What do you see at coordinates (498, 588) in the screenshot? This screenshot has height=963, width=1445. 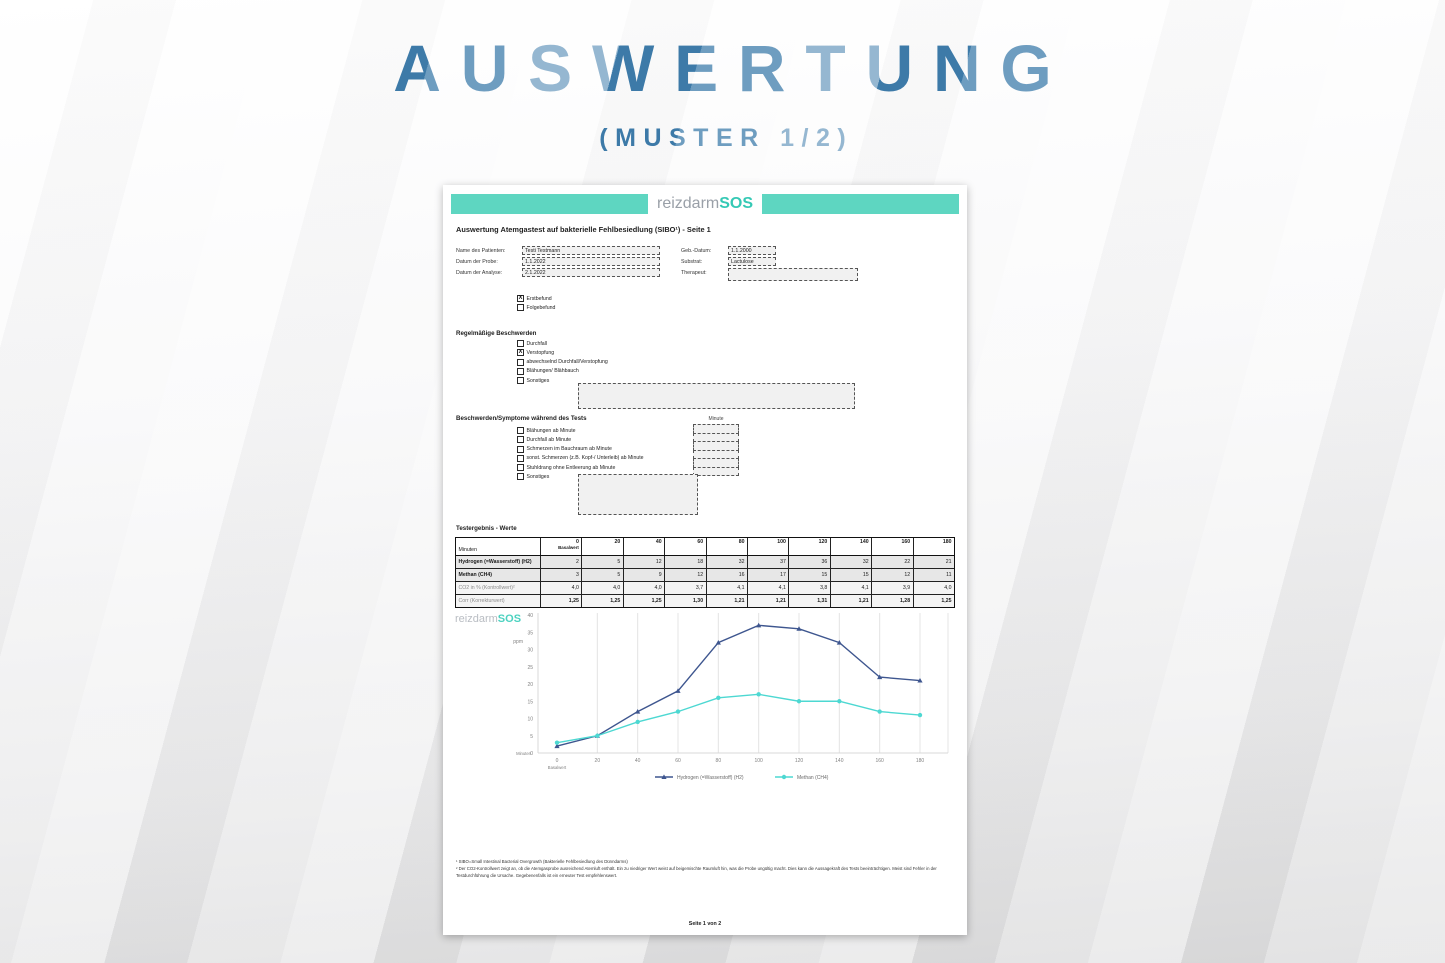 I see `row-label-cell: CO2 in % (Kontrollwert)²` at bounding box center [498, 588].